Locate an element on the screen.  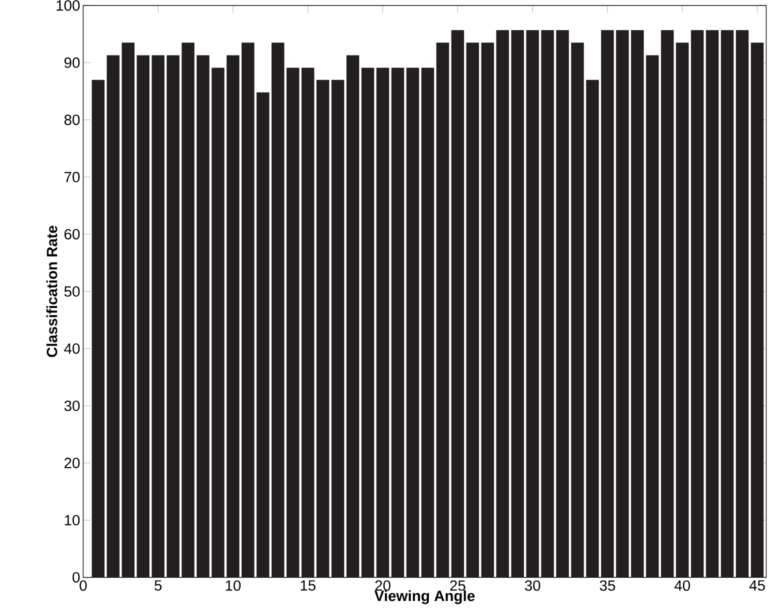
y-tick-label: 0 is located at coordinates (76, 577).